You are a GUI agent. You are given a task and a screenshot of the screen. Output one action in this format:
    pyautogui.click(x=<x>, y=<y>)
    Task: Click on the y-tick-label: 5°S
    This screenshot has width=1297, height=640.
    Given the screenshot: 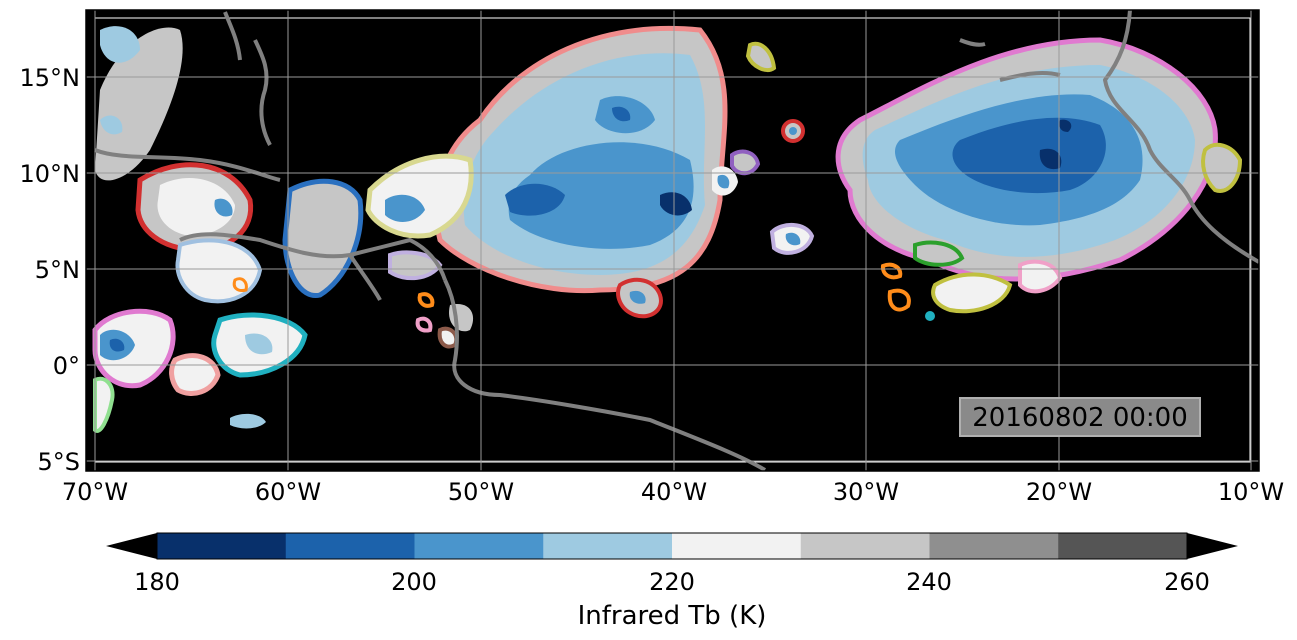 What is the action you would take?
    pyautogui.click(x=58, y=462)
    